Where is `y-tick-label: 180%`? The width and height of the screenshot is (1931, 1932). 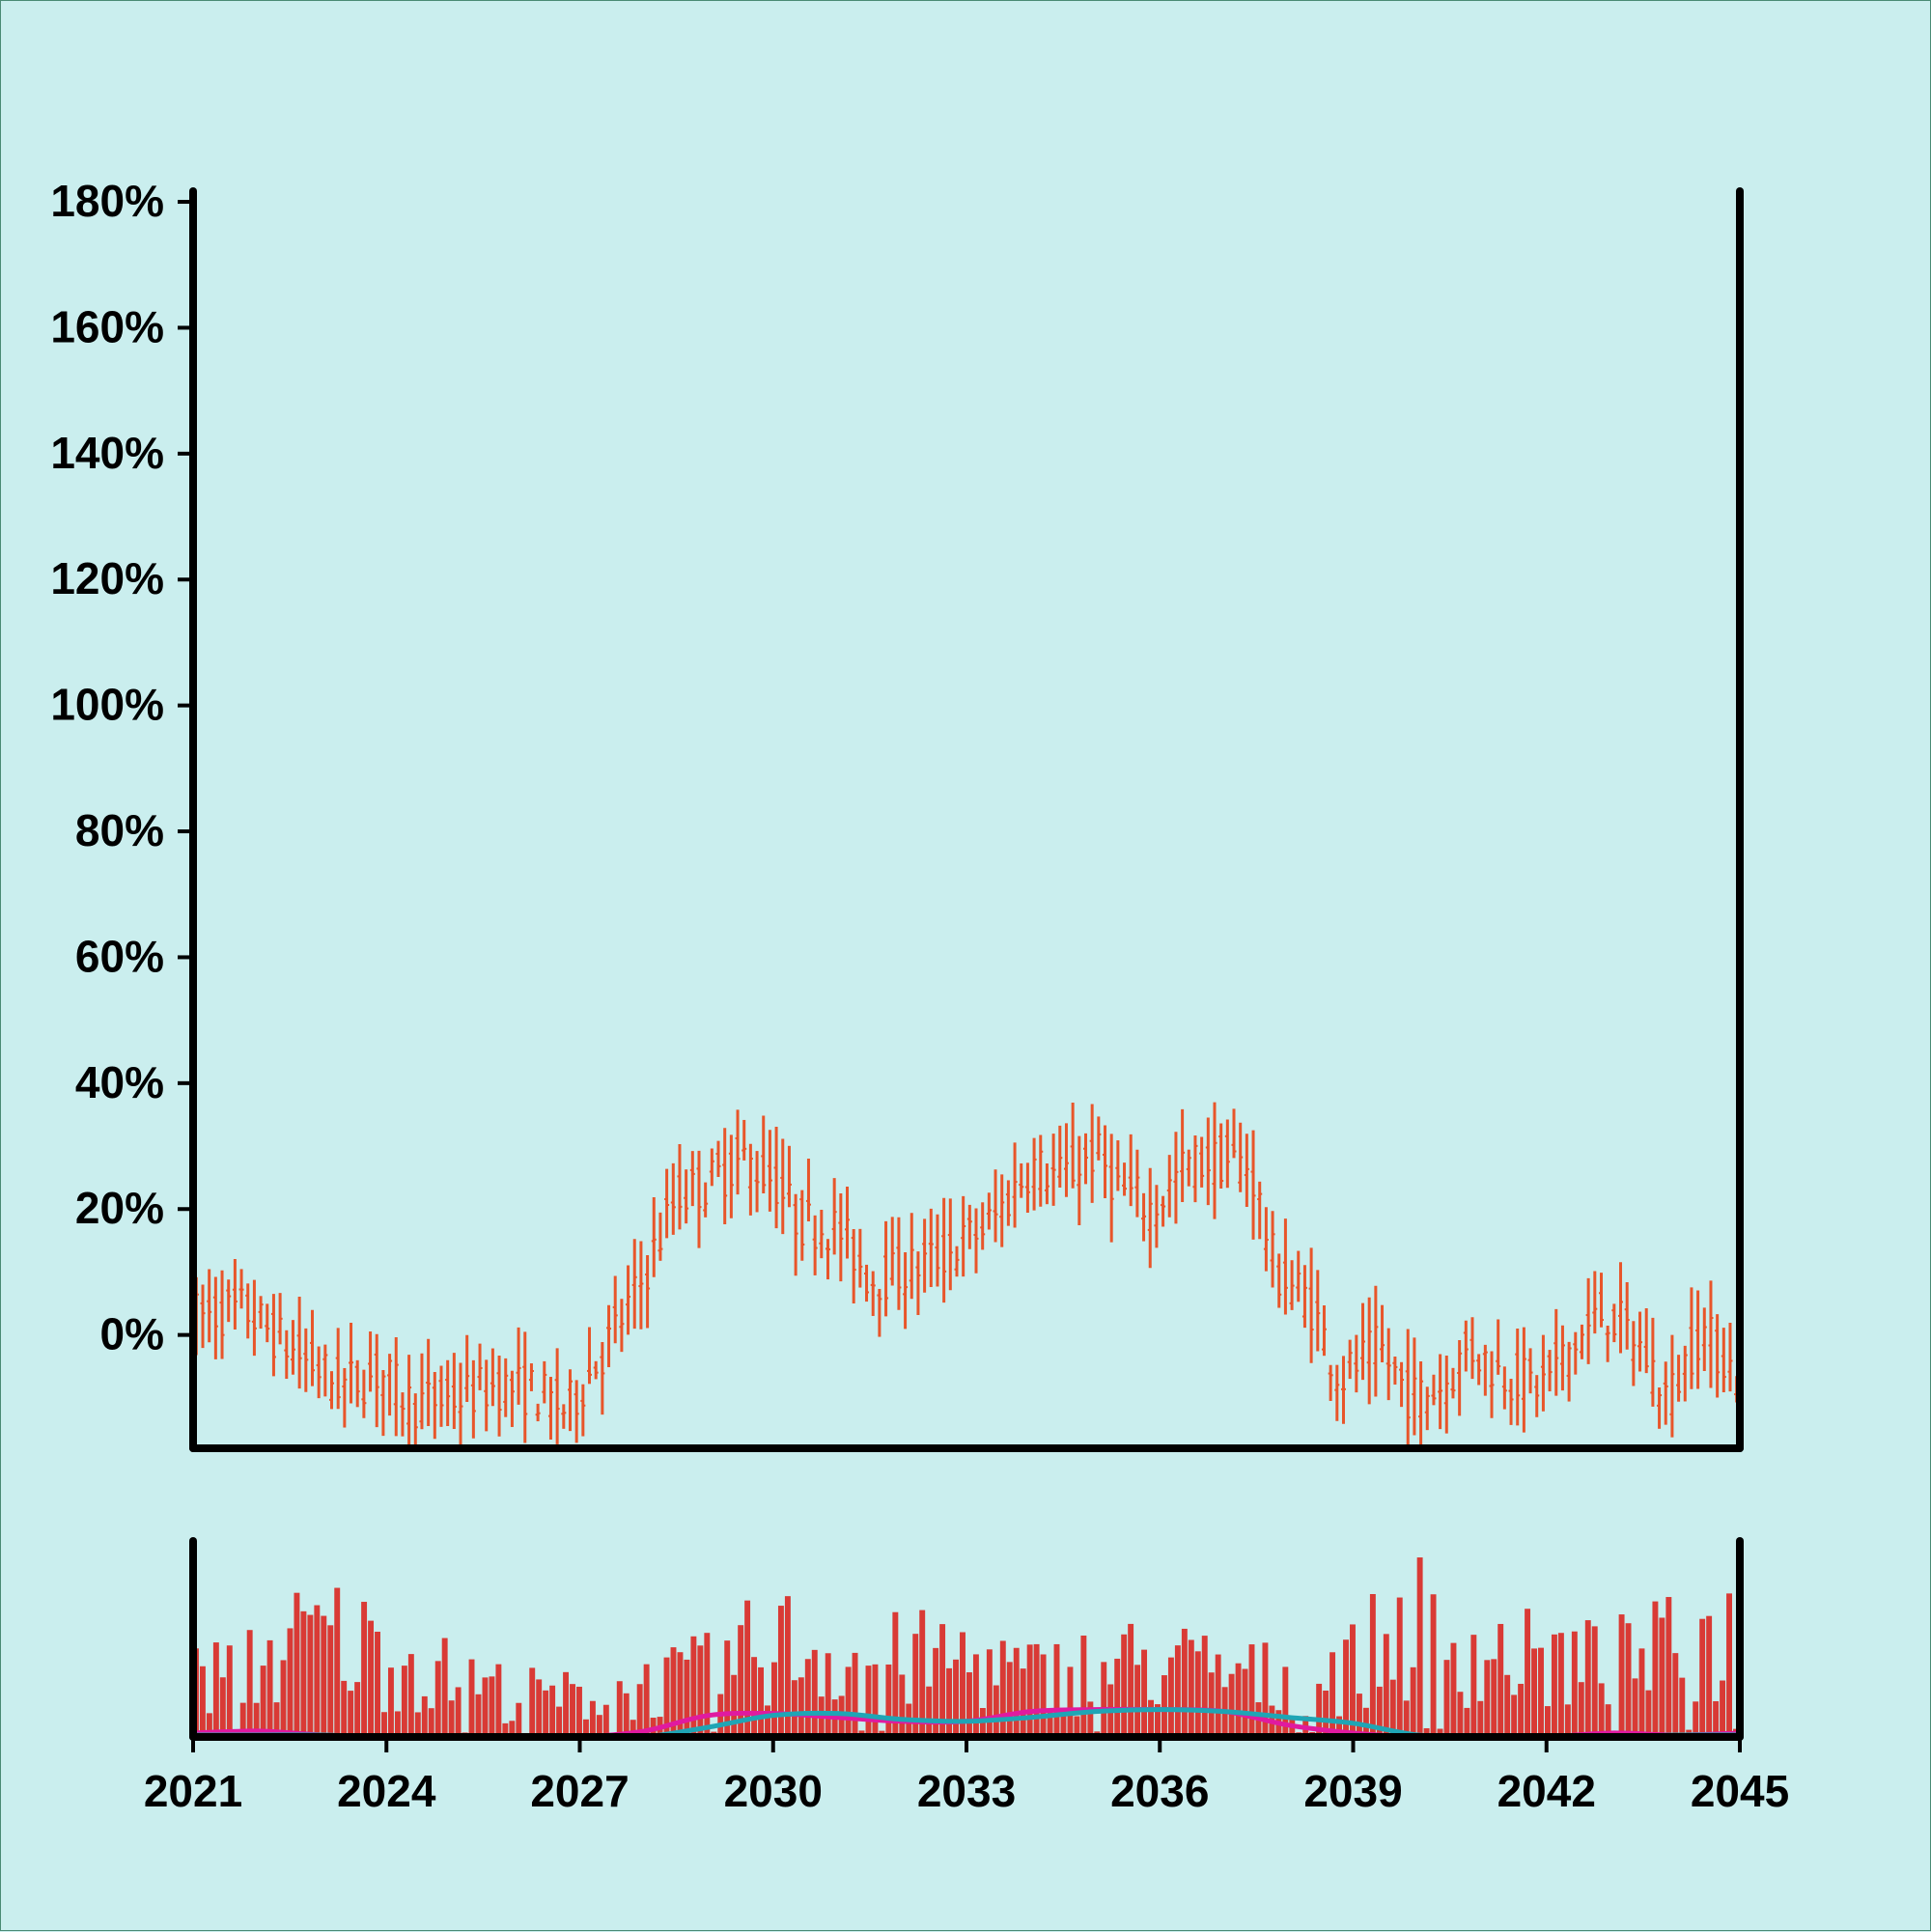 y-tick-label: 180% is located at coordinates (107, 201).